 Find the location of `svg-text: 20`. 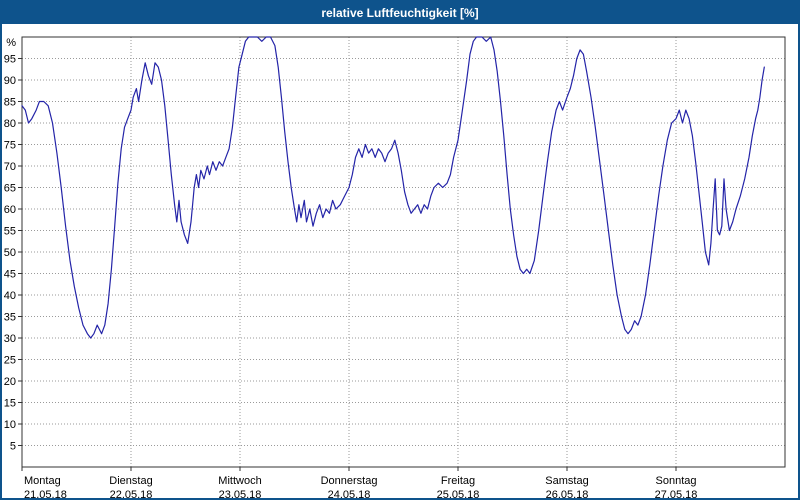

svg-text: 20 is located at coordinates (10, 382).